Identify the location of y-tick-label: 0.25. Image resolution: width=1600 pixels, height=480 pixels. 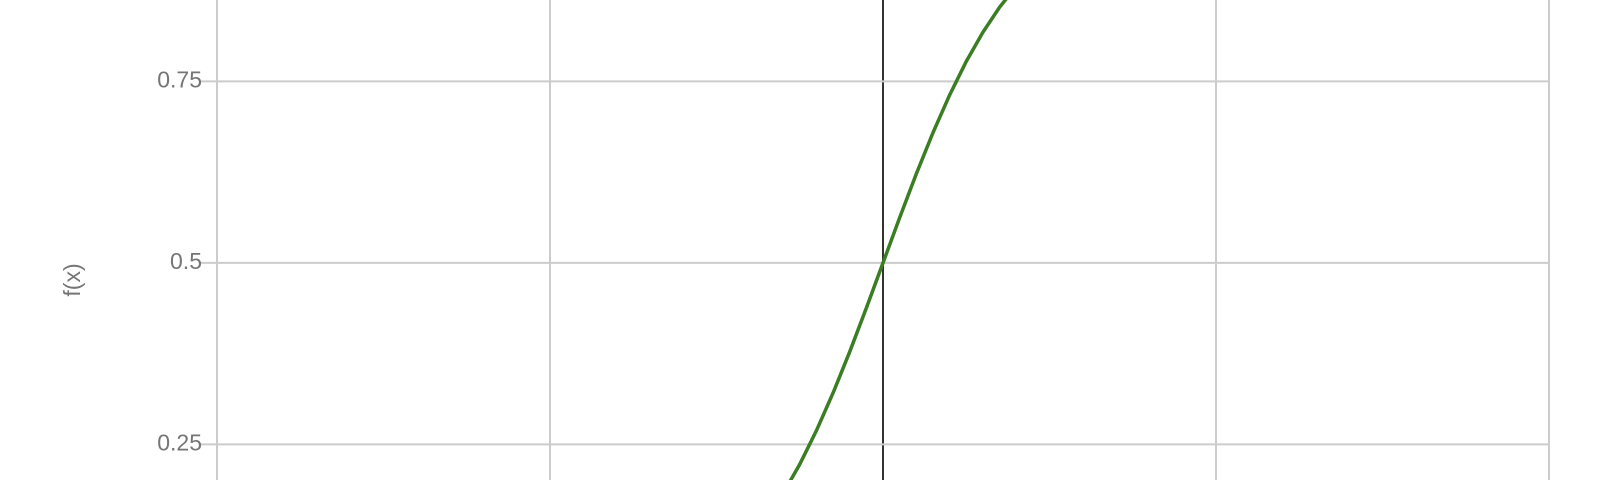
(179, 442).